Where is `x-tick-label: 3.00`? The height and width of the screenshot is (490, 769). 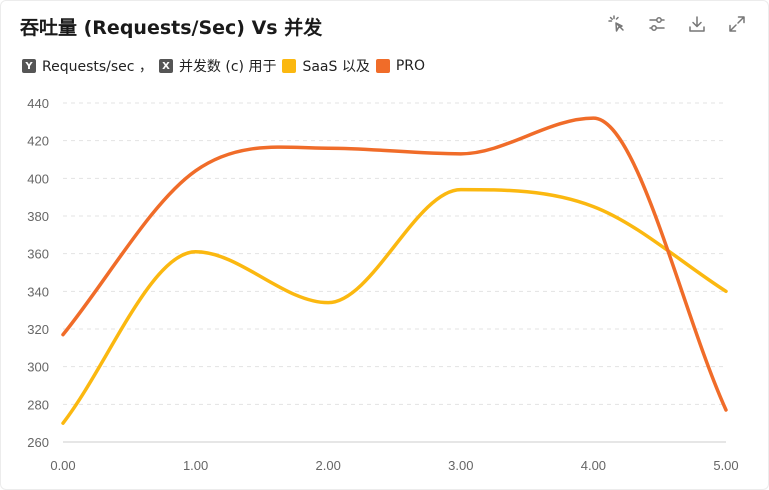
x-tick-label: 3.00 is located at coordinates (460, 465).